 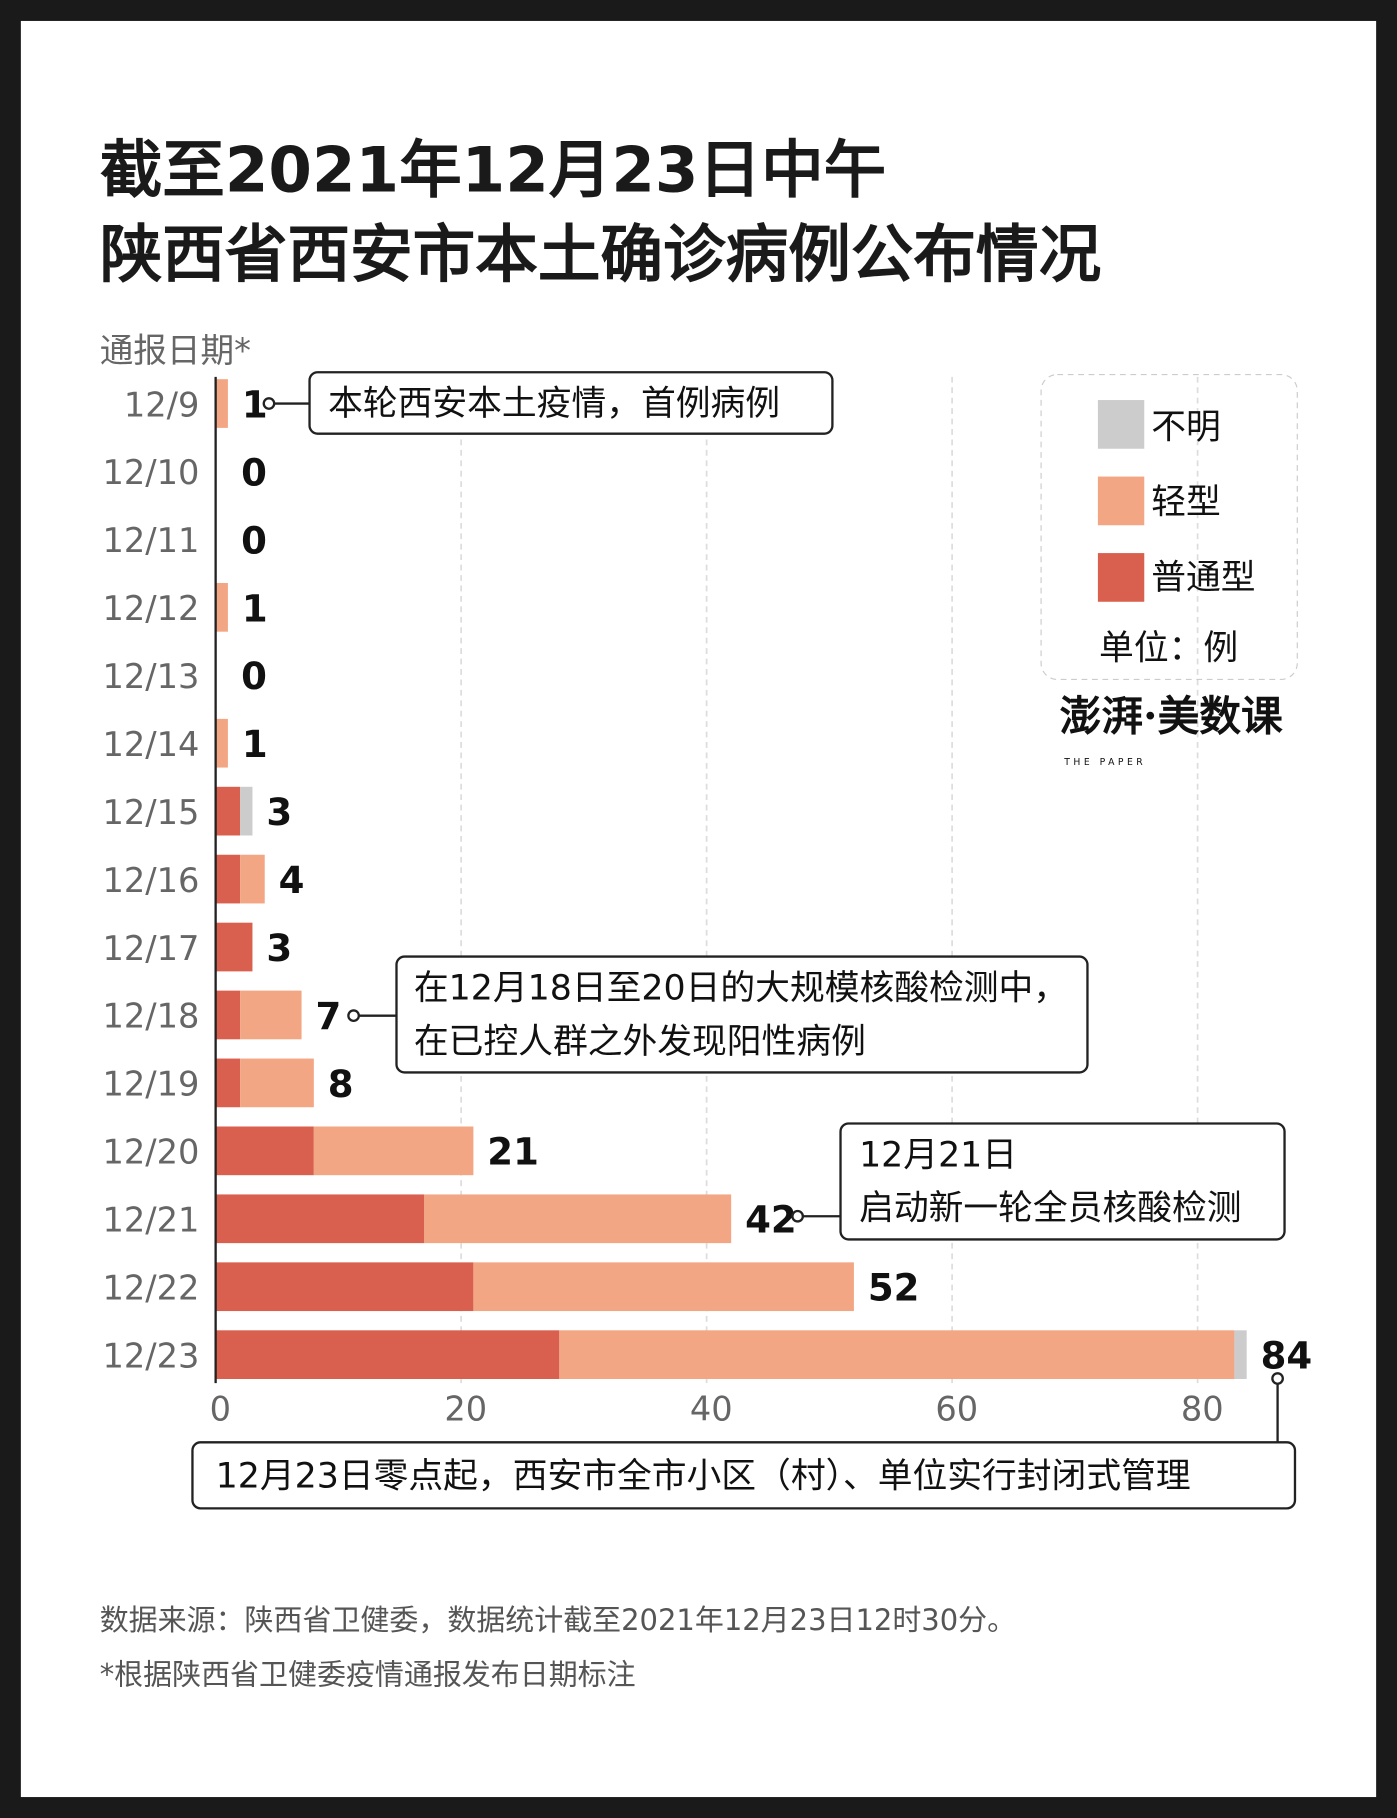 What do you see at coordinates (151, 1220) in the screenshot?
I see `y-tick-label: 12/21` at bounding box center [151, 1220].